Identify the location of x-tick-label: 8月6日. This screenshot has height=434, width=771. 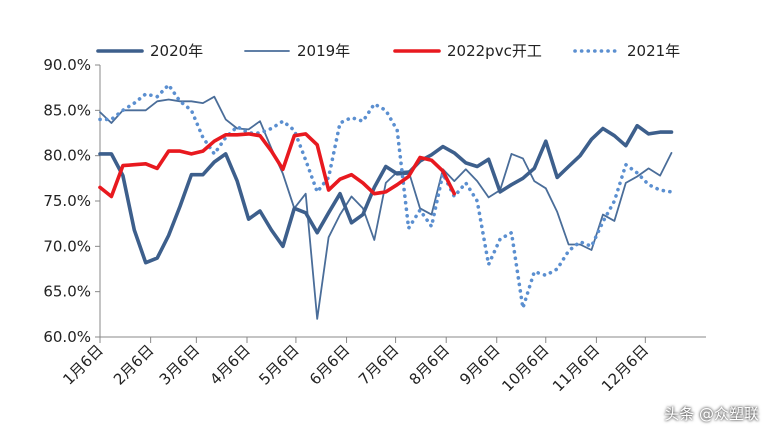
(429, 364).